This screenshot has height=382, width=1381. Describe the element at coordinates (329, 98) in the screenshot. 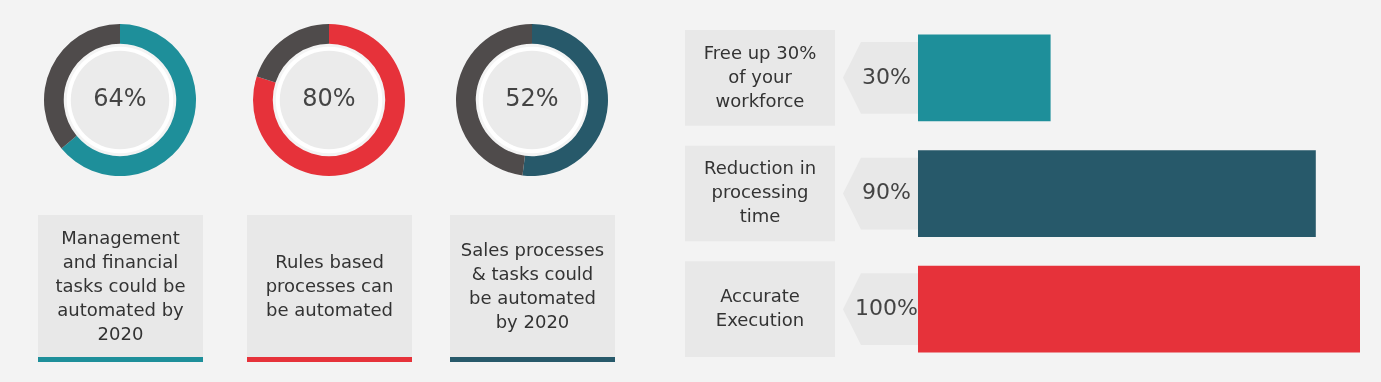

I see `data-label: 80%` at that location.